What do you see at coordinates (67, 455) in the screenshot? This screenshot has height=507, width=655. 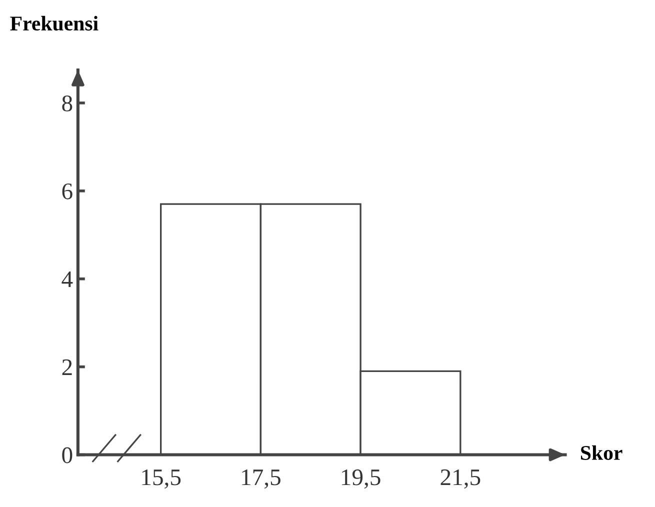 I see `y-tick-label: 0` at bounding box center [67, 455].